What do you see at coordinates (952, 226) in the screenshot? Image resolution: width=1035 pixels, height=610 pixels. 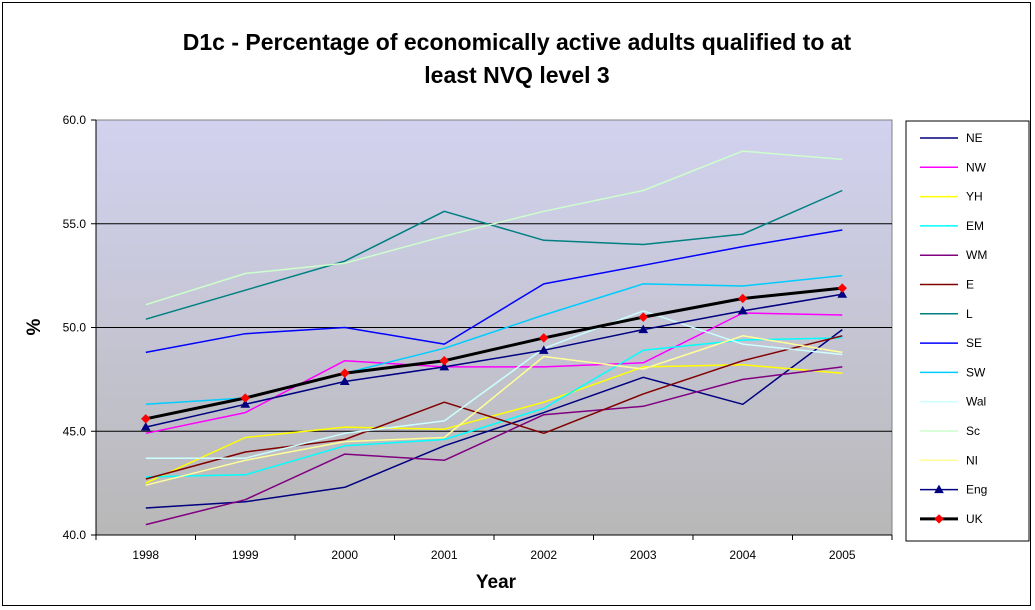 I see `legend-item-em: EM` at bounding box center [952, 226].